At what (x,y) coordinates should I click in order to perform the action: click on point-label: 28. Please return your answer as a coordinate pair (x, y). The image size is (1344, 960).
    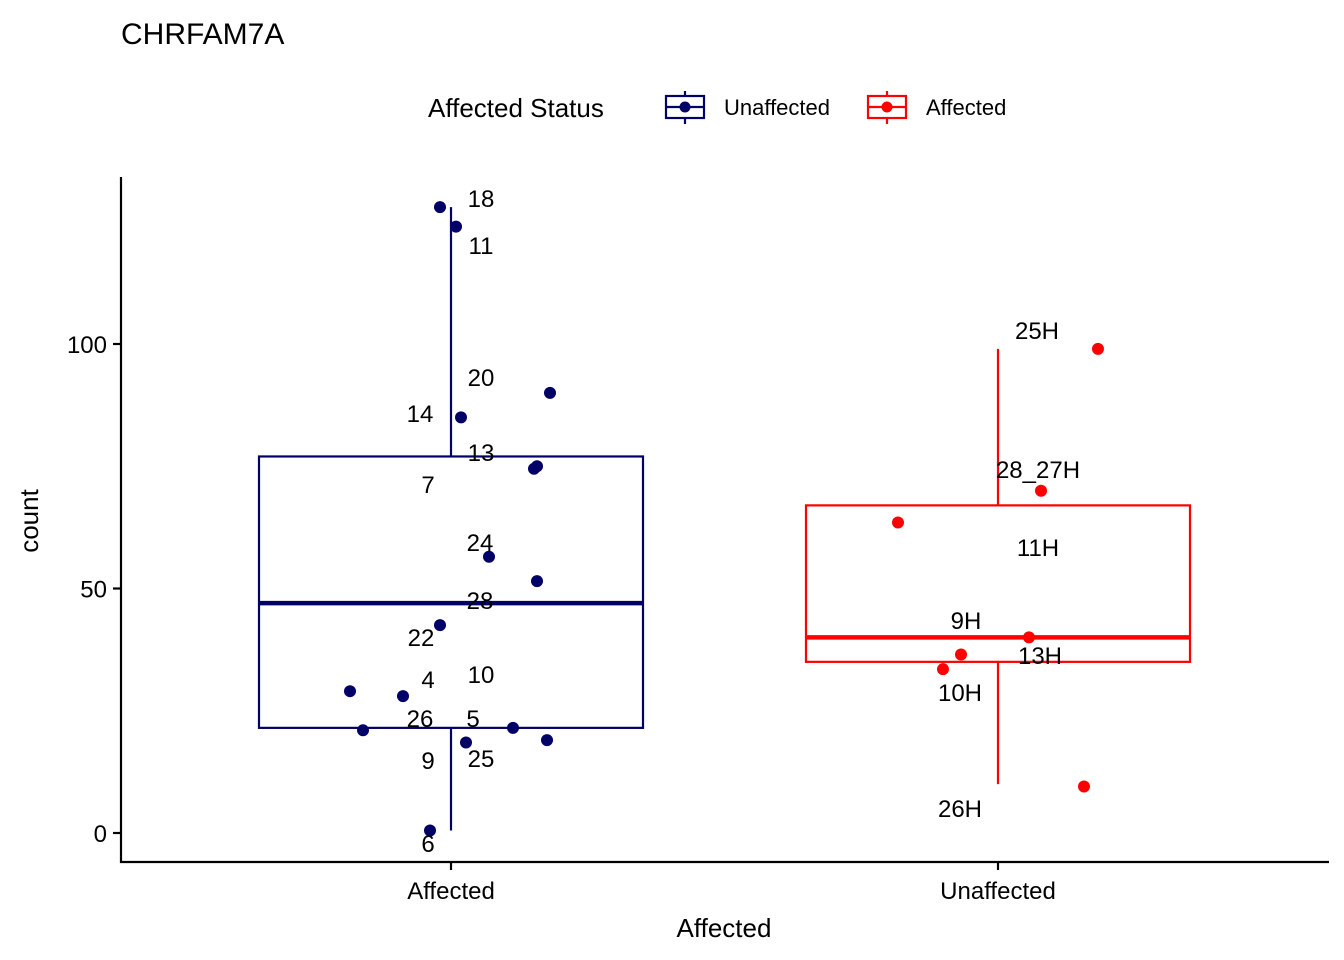
    Looking at the image, I should click on (480, 601).